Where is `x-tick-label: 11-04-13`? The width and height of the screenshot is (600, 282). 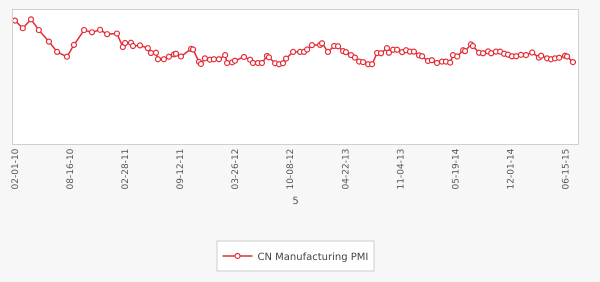 x-tick-label: 11-04-13 is located at coordinates (401, 169).